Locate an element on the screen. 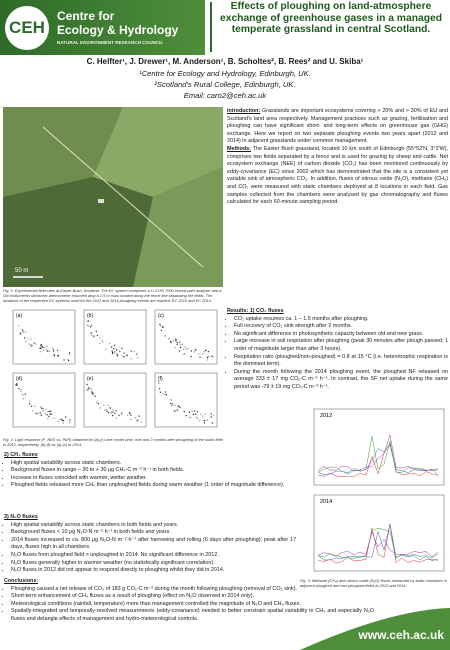 This screenshot has height=650, width=450. panel-label: (b) is located at coordinates (90, 316).